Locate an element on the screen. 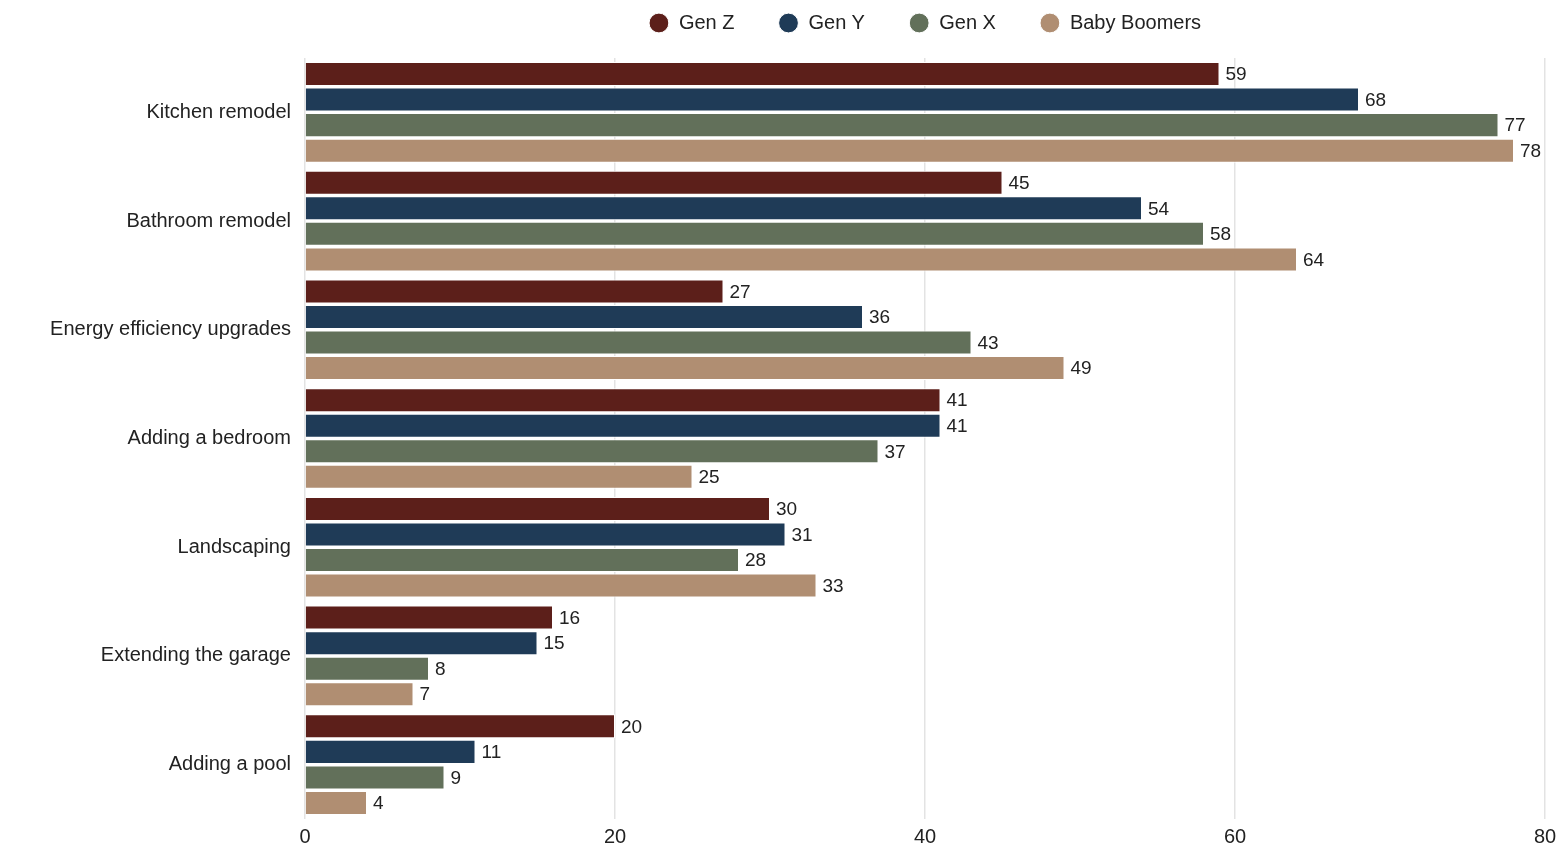 The height and width of the screenshot is (845, 1564). data-label: 30 is located at coordinates (787, 509).